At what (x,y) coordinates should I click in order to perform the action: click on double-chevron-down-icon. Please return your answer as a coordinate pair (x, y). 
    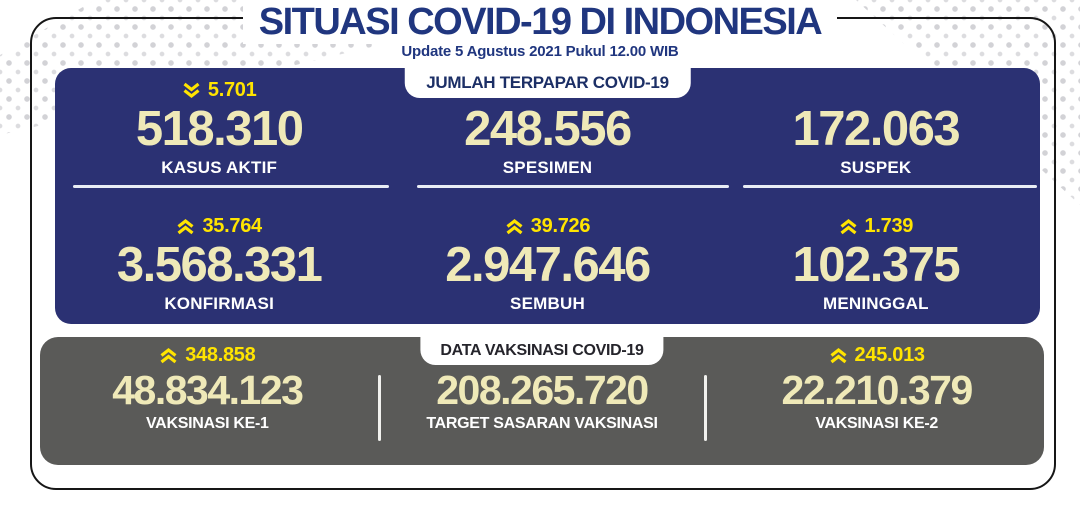
    Looking at the image, I should click on (191, 90).